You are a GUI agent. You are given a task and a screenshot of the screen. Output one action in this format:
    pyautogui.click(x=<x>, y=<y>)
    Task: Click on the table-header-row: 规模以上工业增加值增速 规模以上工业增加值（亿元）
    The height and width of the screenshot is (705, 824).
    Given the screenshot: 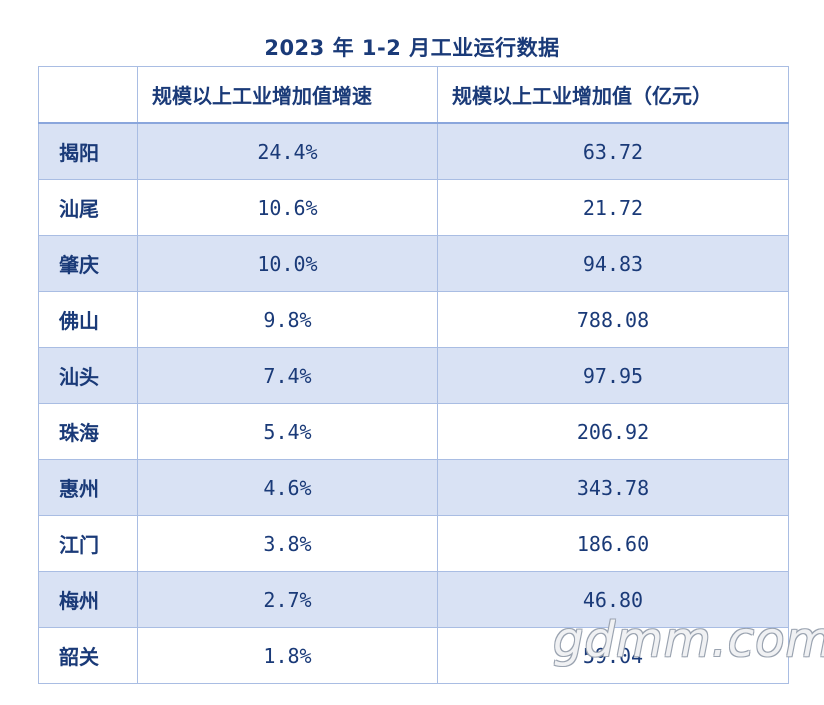 What is the action you would take?
    pyautogui.click(x=413, y=95)
    